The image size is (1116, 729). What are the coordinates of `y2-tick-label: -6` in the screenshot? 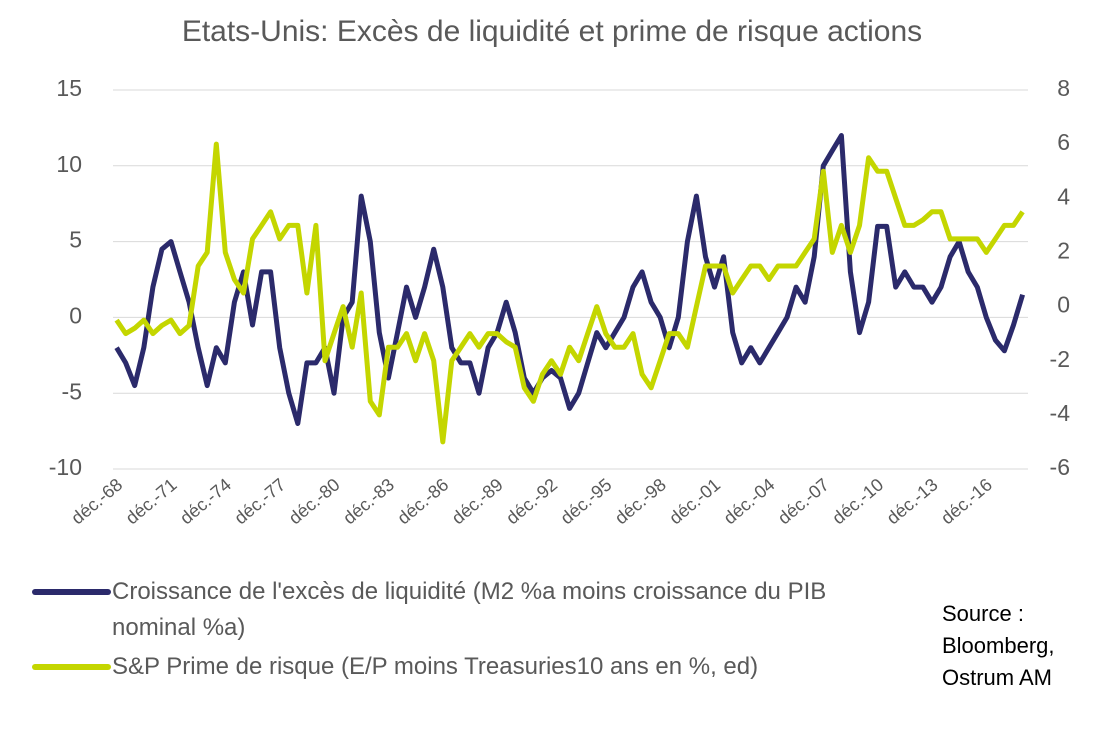 It's located at (1060, 467).